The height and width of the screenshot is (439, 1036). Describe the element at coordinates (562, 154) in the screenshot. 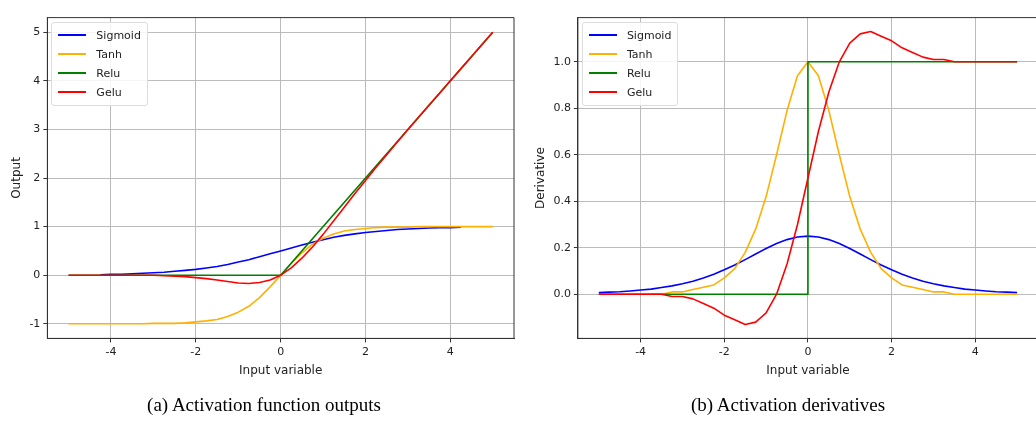

I see `y-tick-label: 0.6` at that location.